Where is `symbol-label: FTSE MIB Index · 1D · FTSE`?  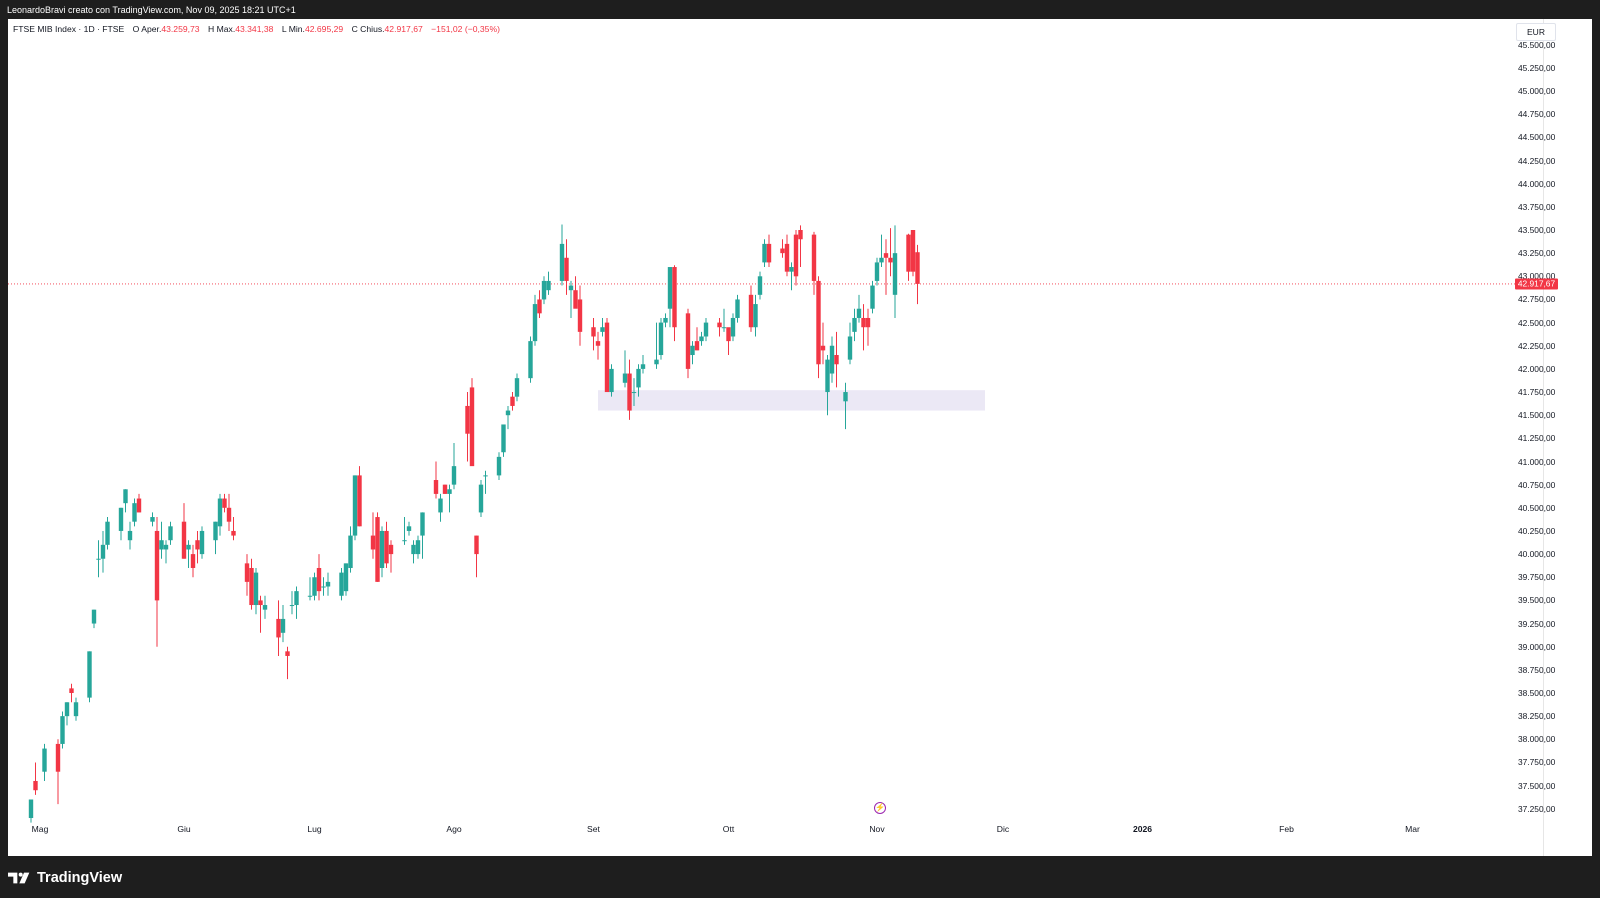
symbol-label: FTSE MIB Index · 1D · FTSE is located at coordinates (69, 29).